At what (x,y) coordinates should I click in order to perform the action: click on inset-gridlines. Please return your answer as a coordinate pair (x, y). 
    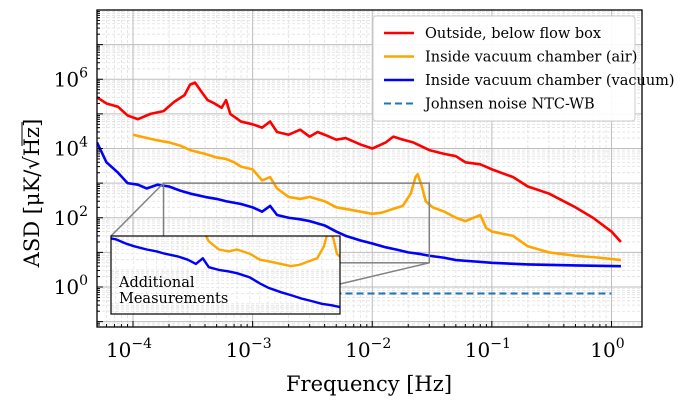
    Looking at the image, I should click on (225, 275).